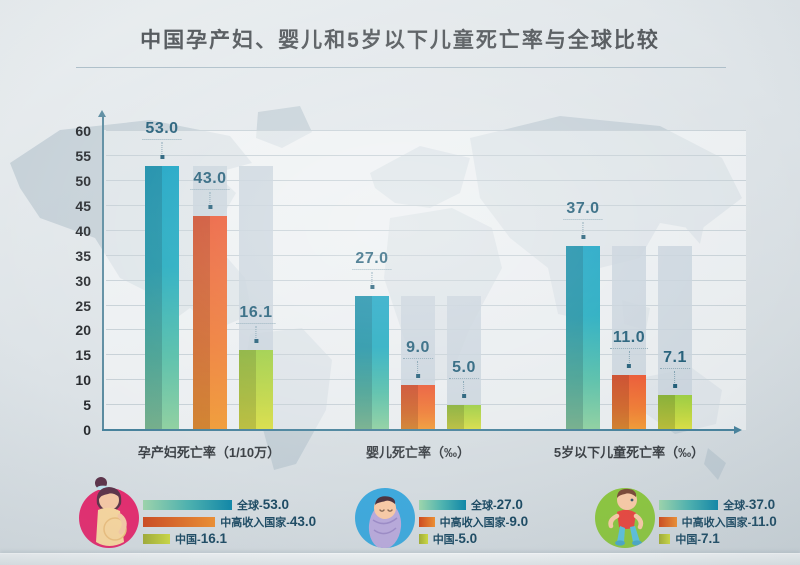  Describe the element at coordinates (102, 111) in the screenshot. I see `y-axis-arrow-icon` at that location.